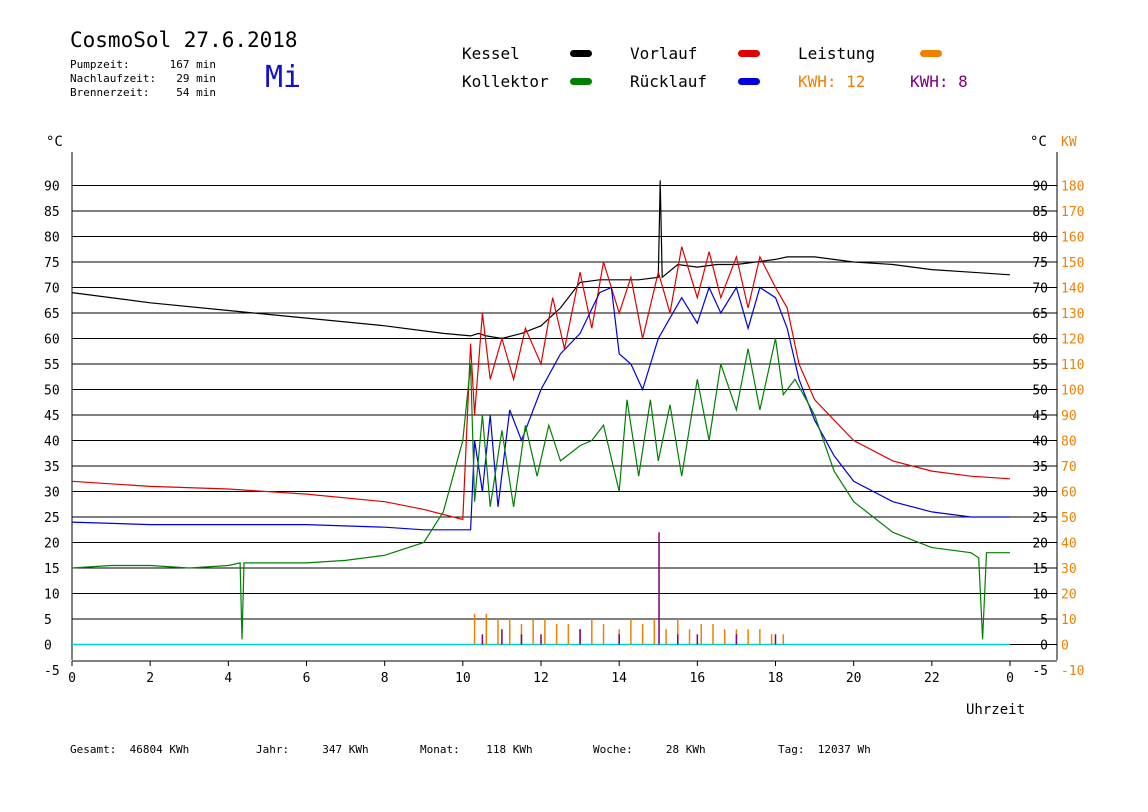  Describe the element at coordinates (1040, 238) in the screenshot. I see `y-tick-label-right: 80` at that location.